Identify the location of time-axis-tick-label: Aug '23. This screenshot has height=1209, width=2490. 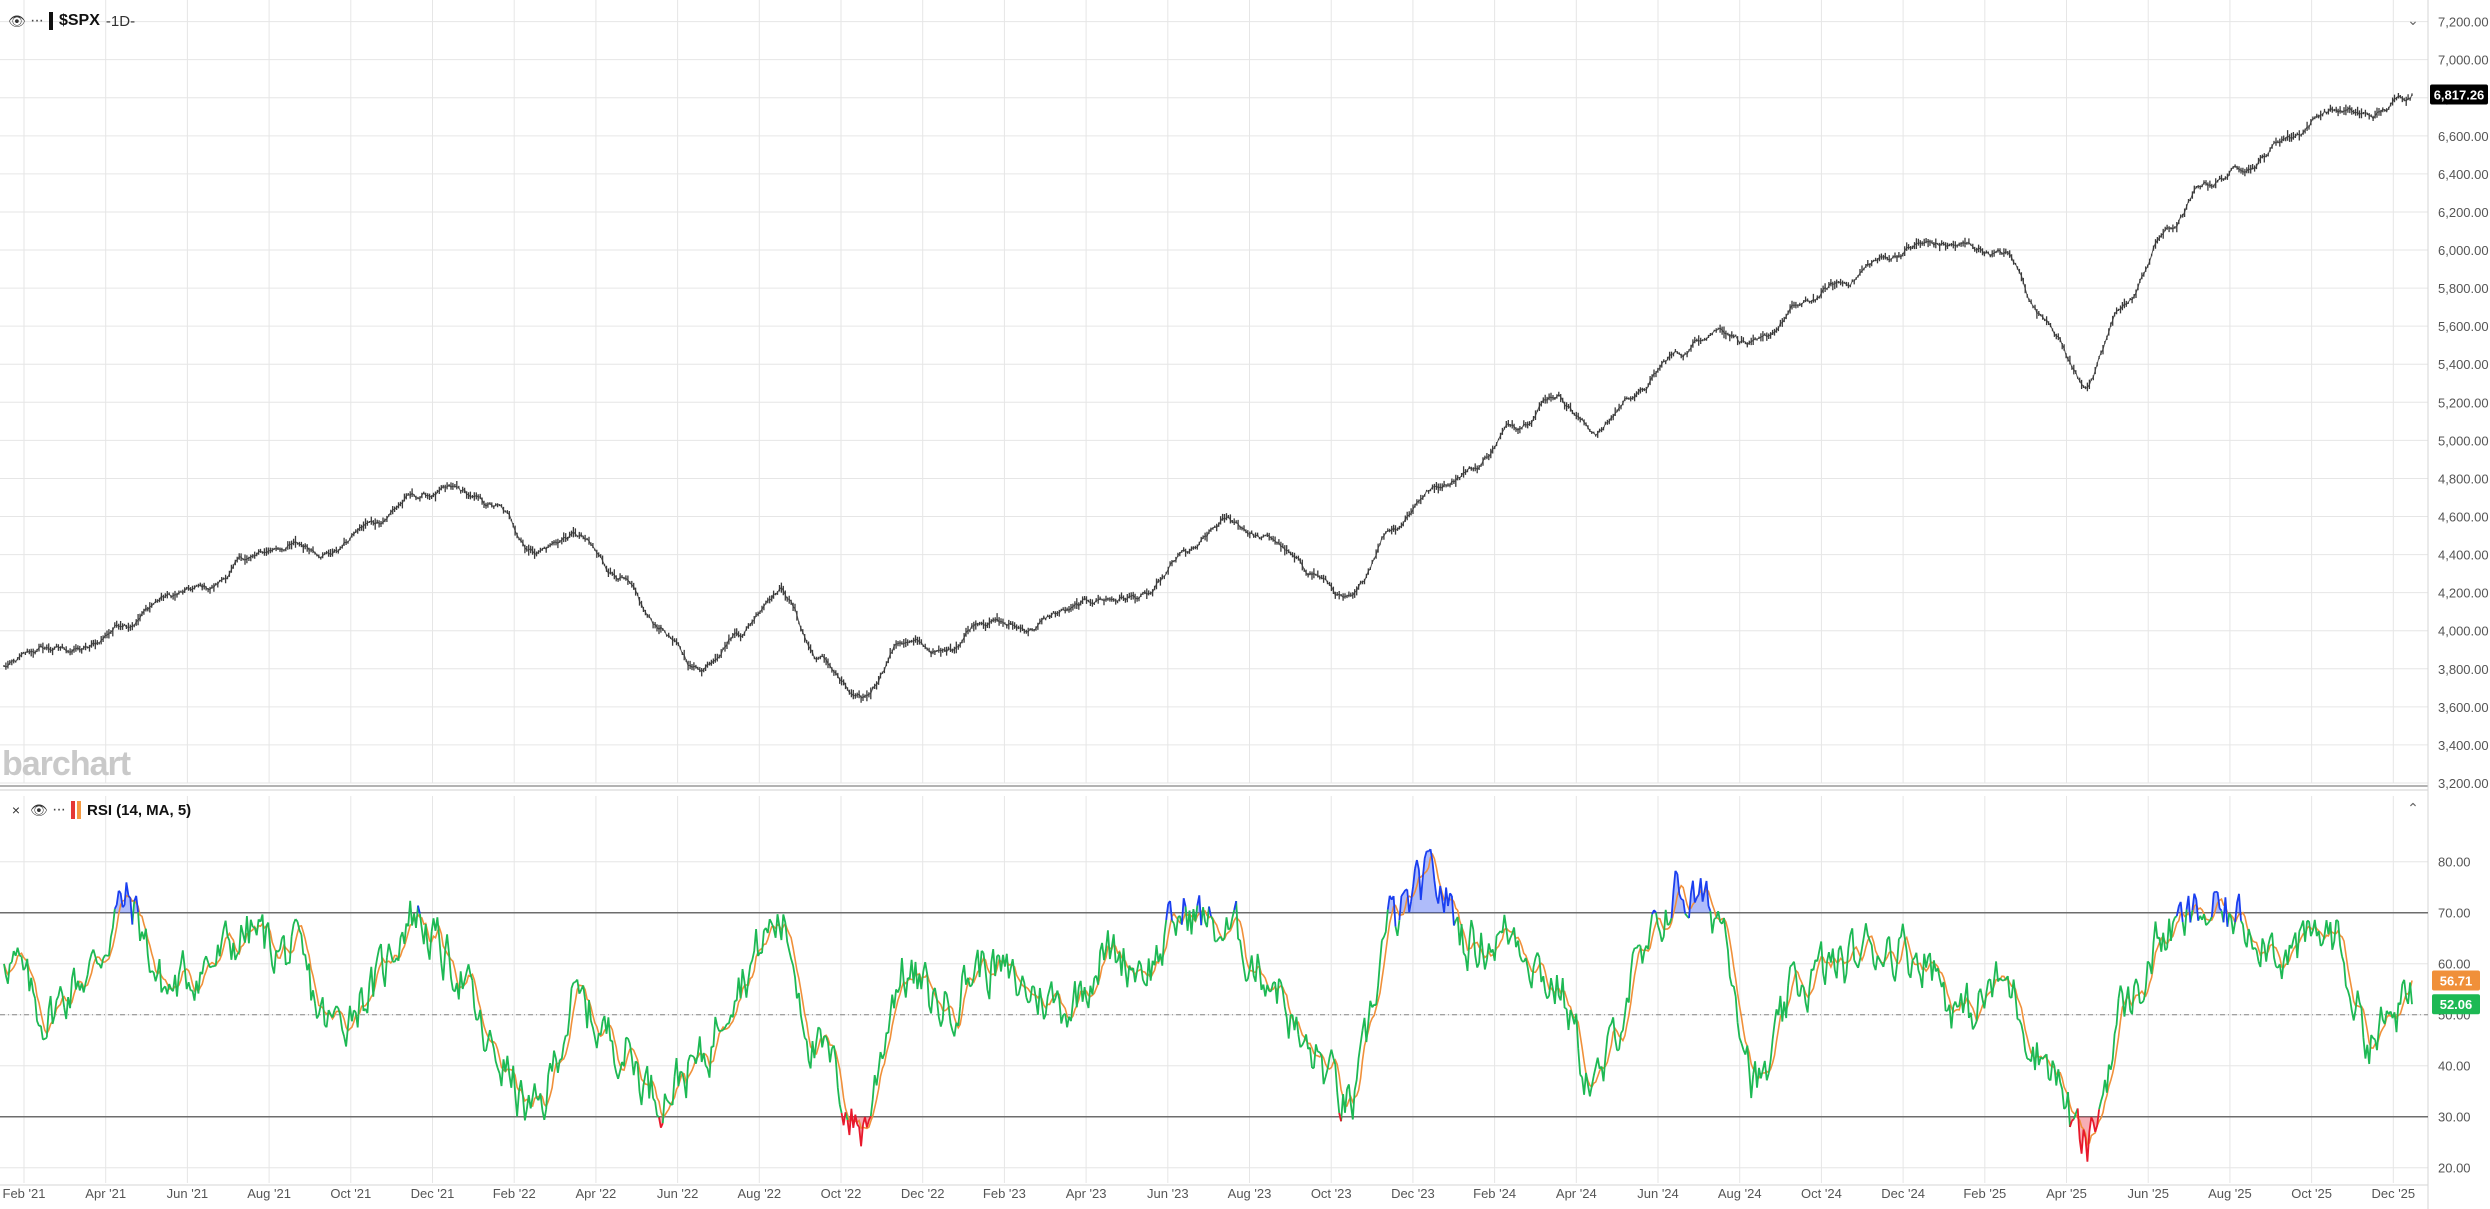
(1250, 1193).